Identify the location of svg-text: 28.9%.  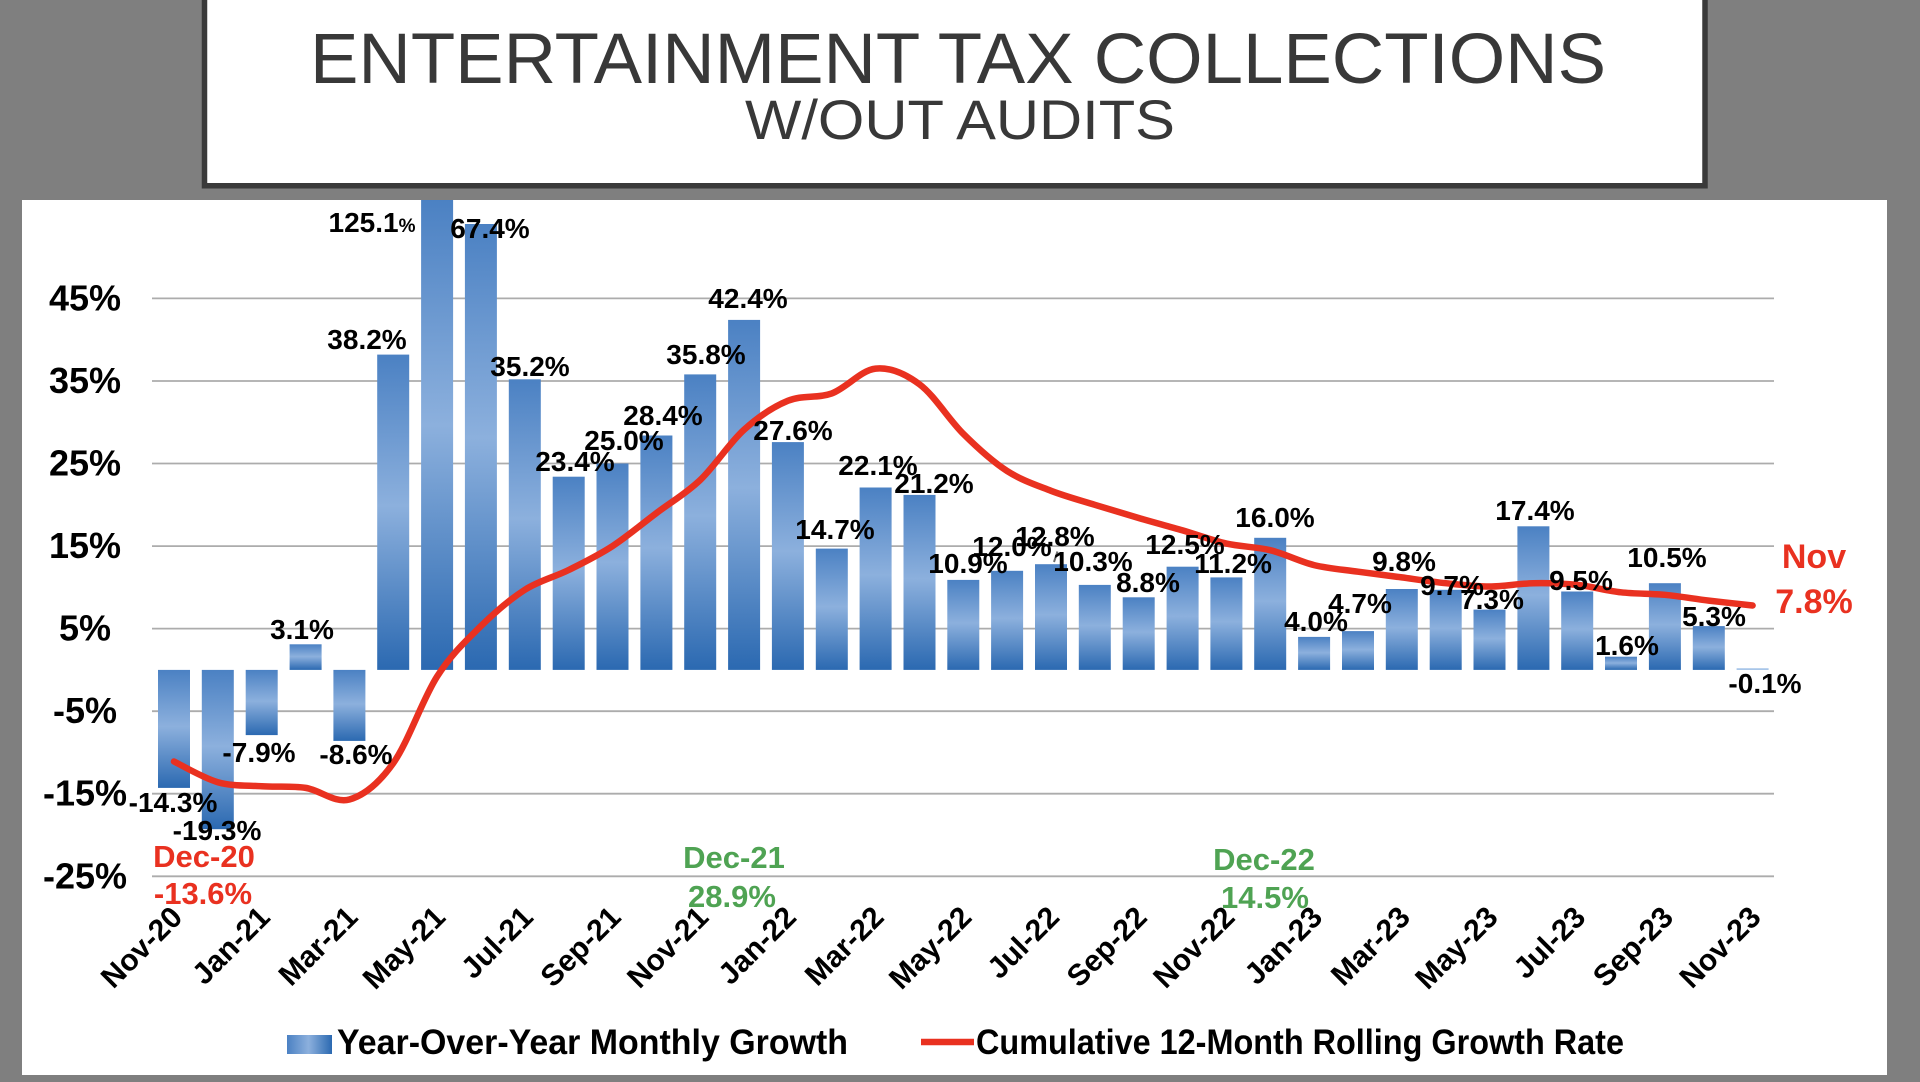
(732, 896).